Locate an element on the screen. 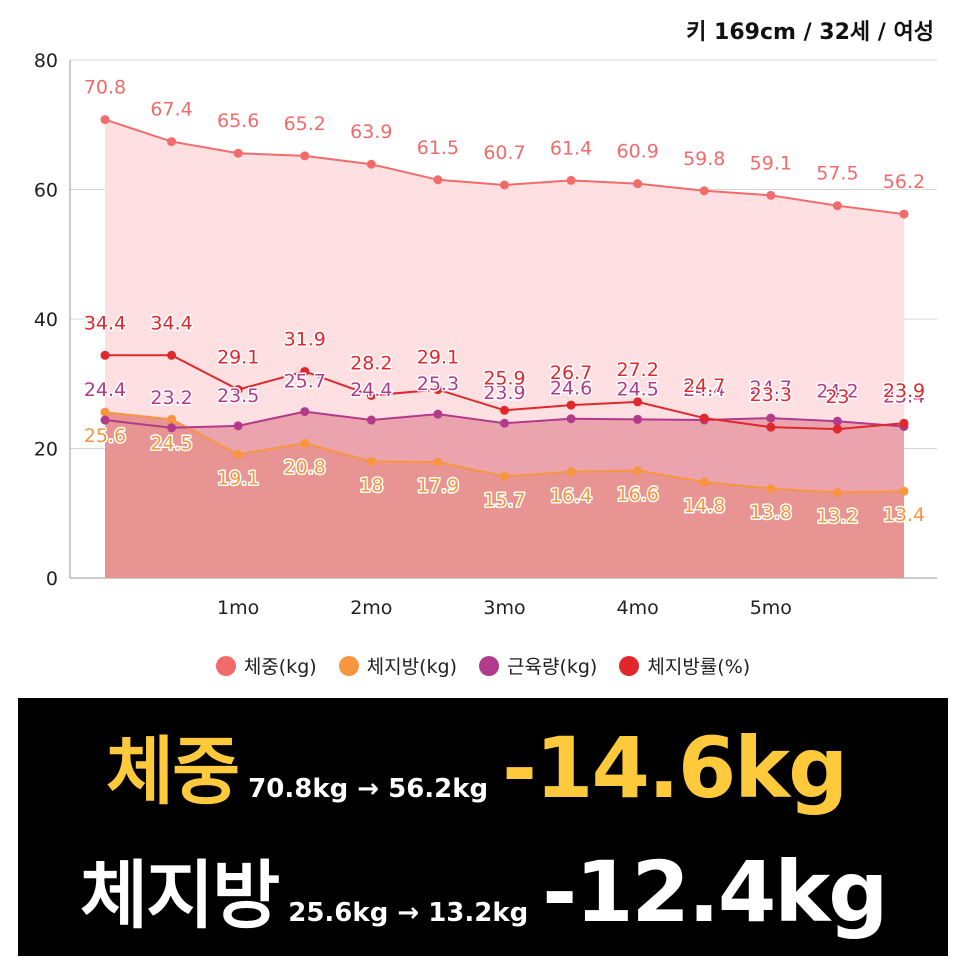  legend-item-weight: 체중(kg) is located at coordinates (266, 665).